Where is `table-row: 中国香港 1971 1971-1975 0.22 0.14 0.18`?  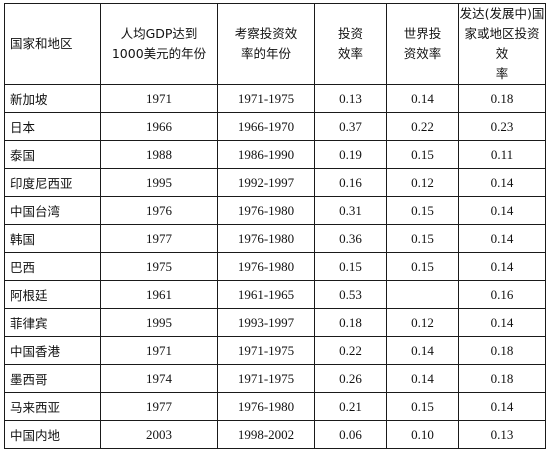
table-row: 中国香港 1971 1971-1975 0.22 0.14 0.18 is located at coordinates (275, 350).